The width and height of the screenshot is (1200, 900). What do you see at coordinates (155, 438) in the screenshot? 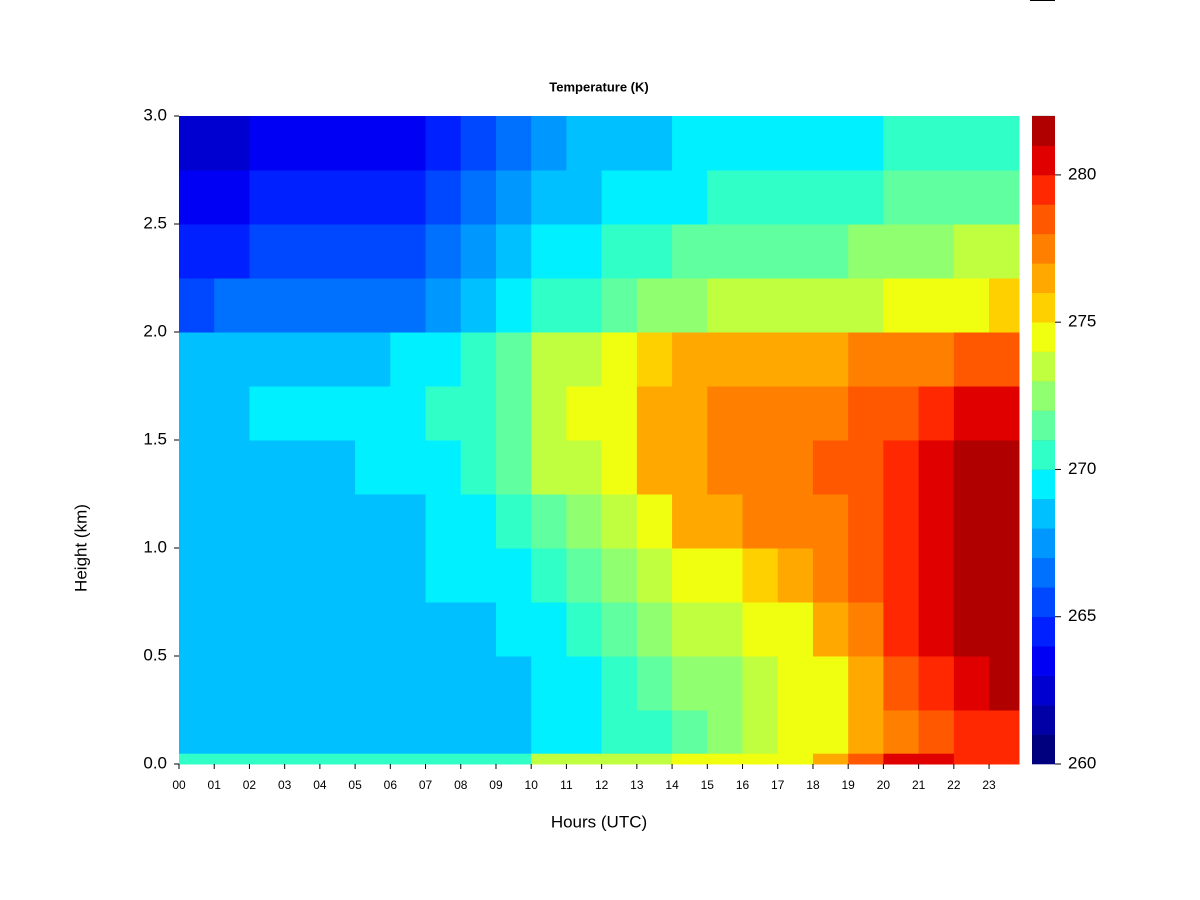
I see `y-tick-label: 1.5` at bounding box center [155, 438].